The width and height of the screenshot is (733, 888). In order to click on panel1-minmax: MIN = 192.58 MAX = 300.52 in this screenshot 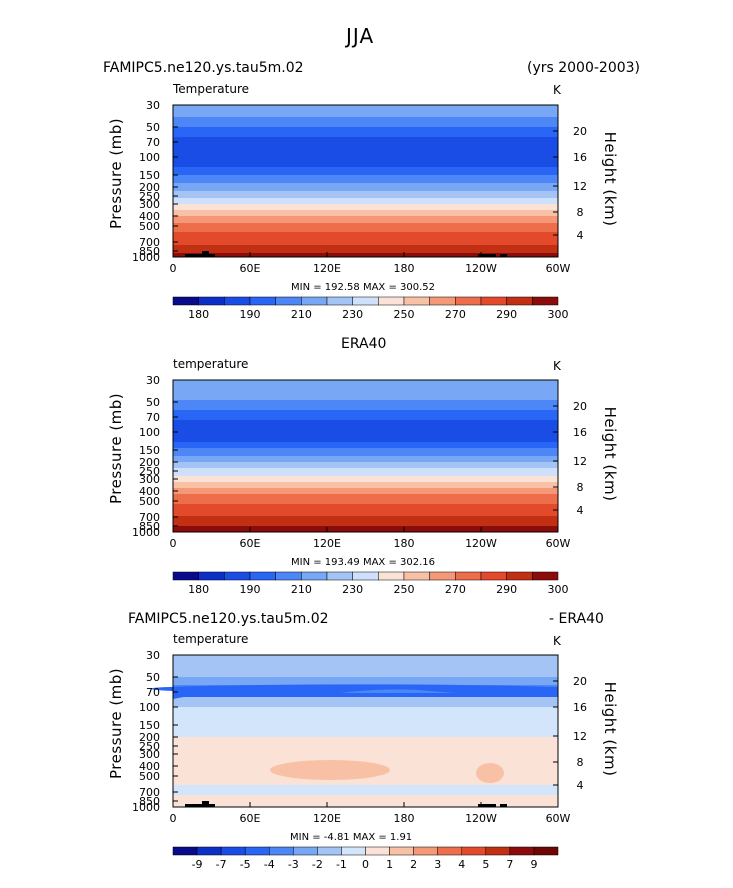, I will do `click(363, 287)`.